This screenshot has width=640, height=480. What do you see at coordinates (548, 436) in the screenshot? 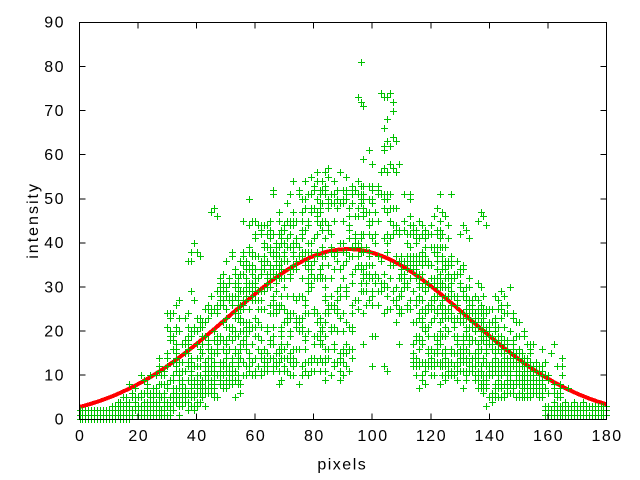
I see `svg-text: 160` at bounding box center [548, 436].